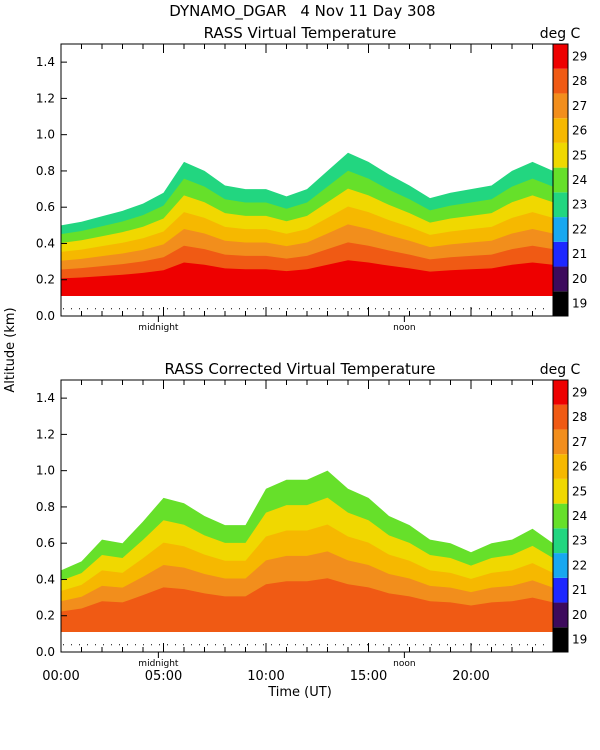  What do you see at coordinates (265, 676) in the screenshot?
I see `x-tick-label: 10:00` at bounding box center [265, 676].